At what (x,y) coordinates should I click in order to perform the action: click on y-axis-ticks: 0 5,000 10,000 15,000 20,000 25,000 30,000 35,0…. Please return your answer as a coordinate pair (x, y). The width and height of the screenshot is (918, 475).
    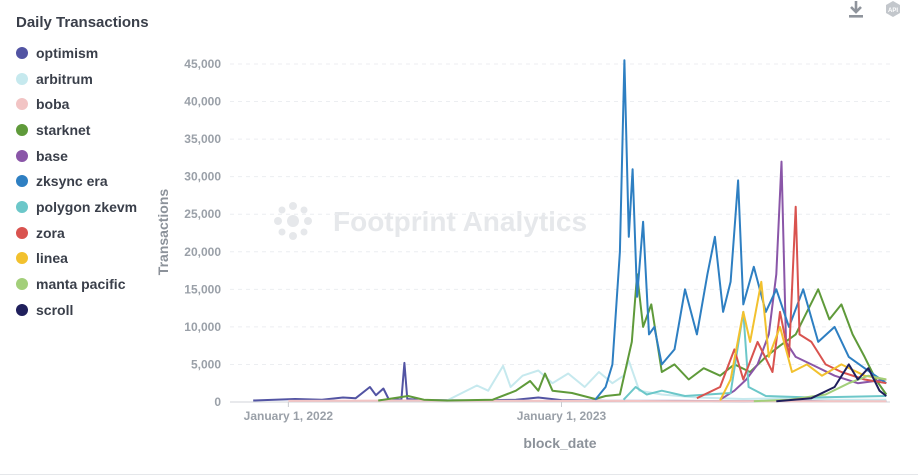
    Looking at the image, I should click on (202, 233).